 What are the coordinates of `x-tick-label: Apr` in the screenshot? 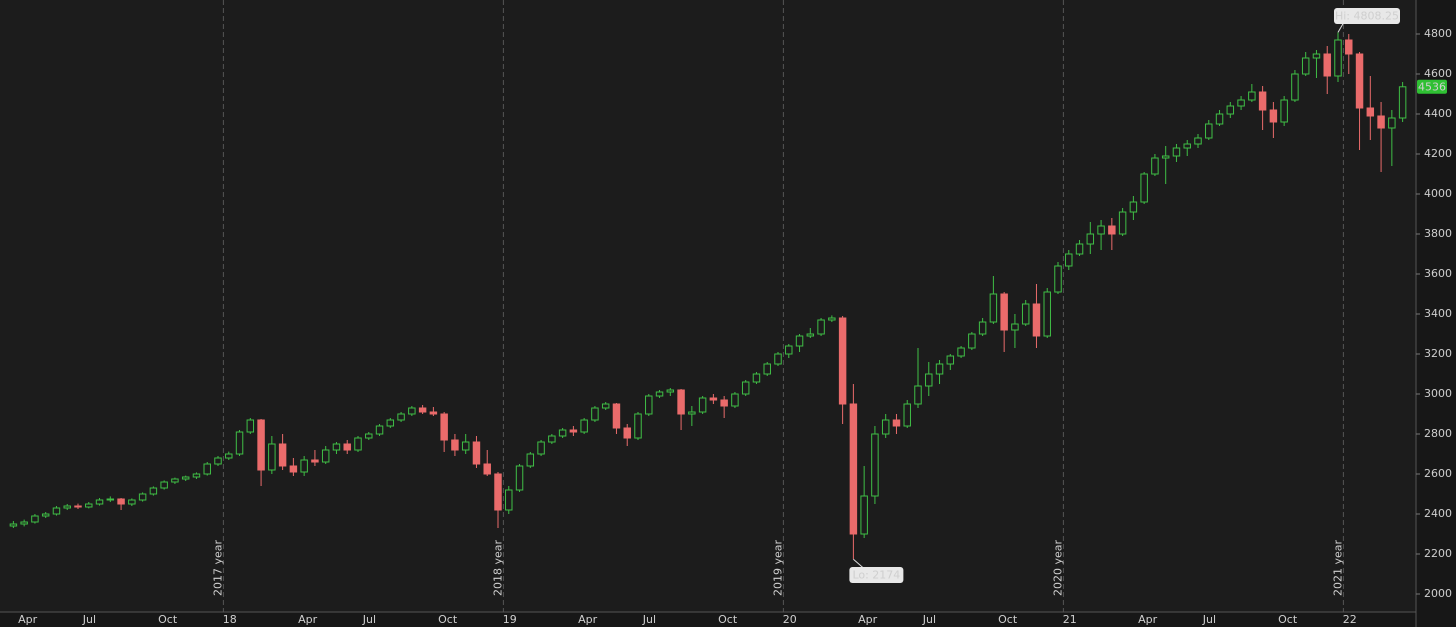 It's located at (1148, 619).